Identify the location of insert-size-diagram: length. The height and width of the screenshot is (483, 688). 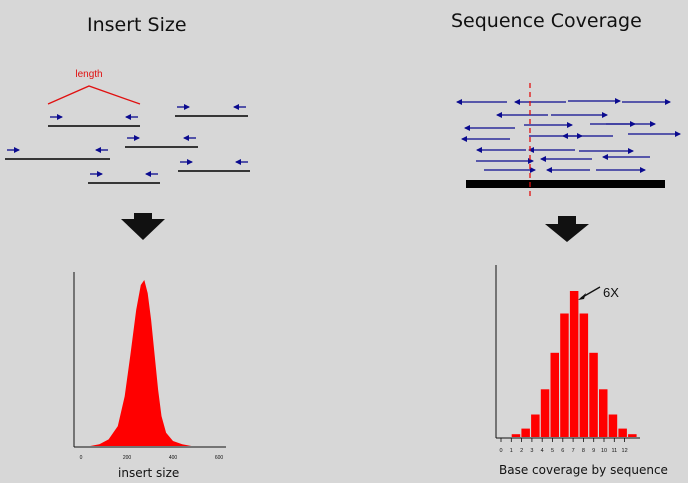
(127, 126).